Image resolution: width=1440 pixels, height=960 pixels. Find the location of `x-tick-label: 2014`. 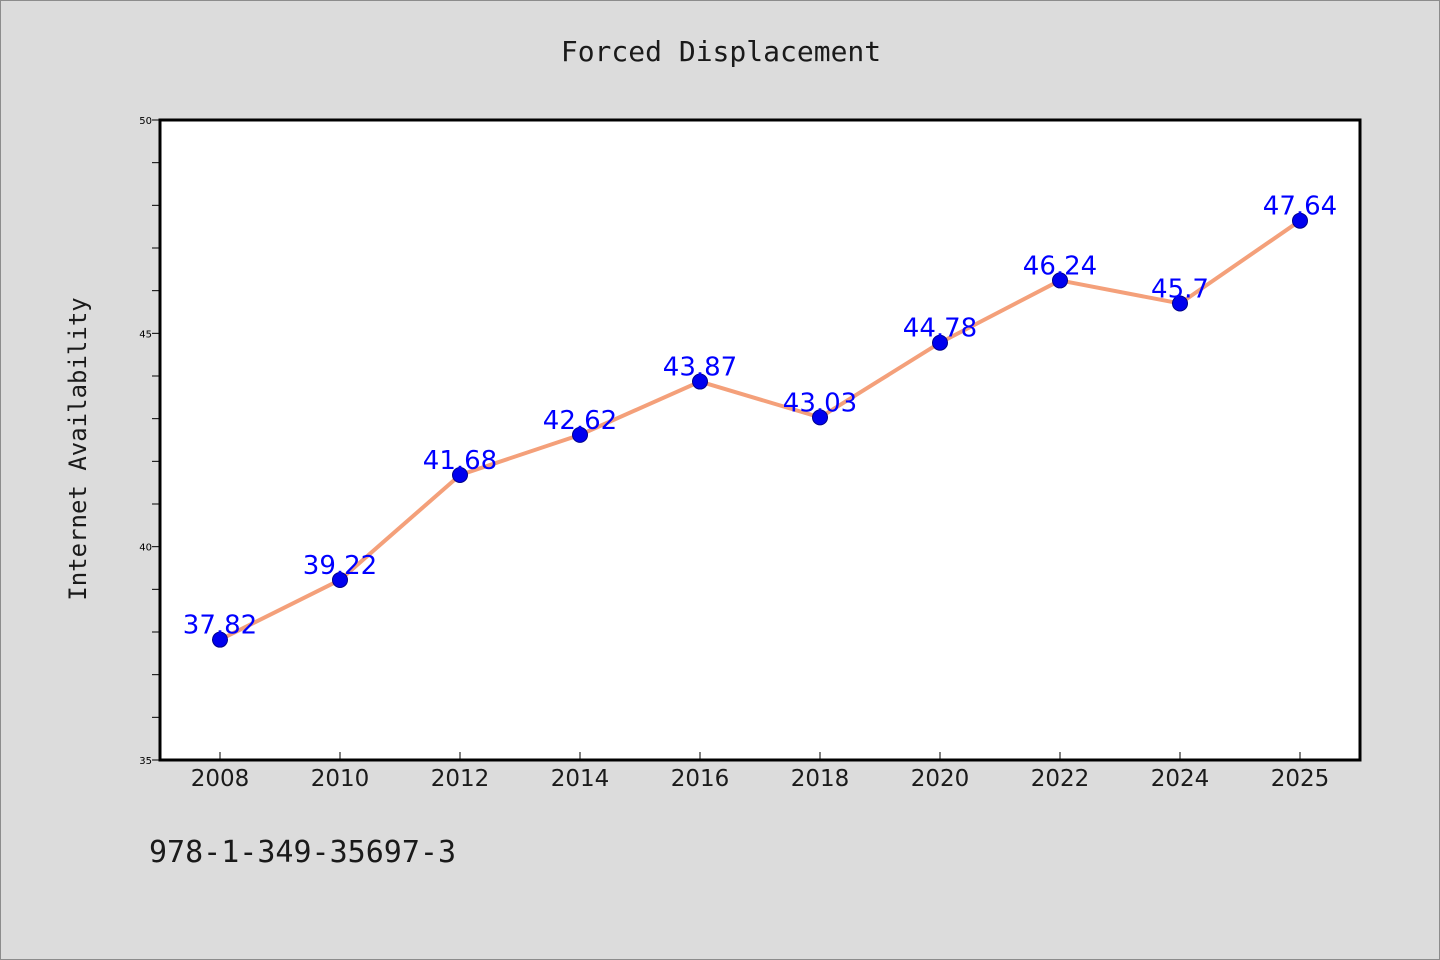

x-tick-label: 2014 is located at coordinates (580, 779).